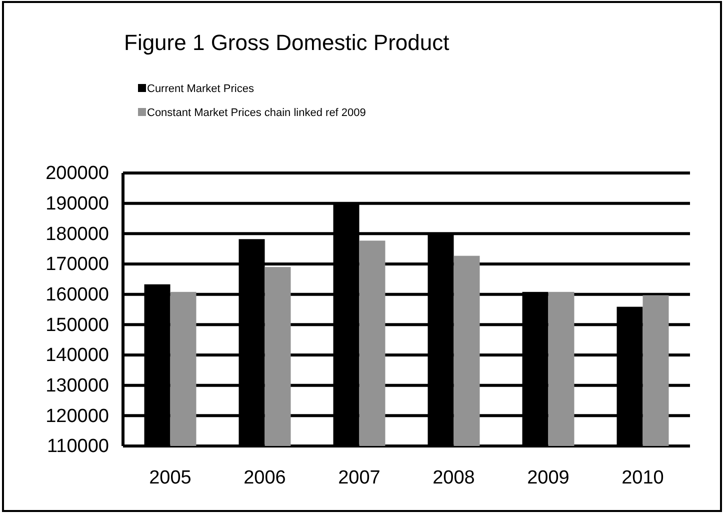 This screenshot has width=724, height=514. Describe the element at coordinates (548, 477) in the screenshot. I see `x-tick-label: 2009` at that location.